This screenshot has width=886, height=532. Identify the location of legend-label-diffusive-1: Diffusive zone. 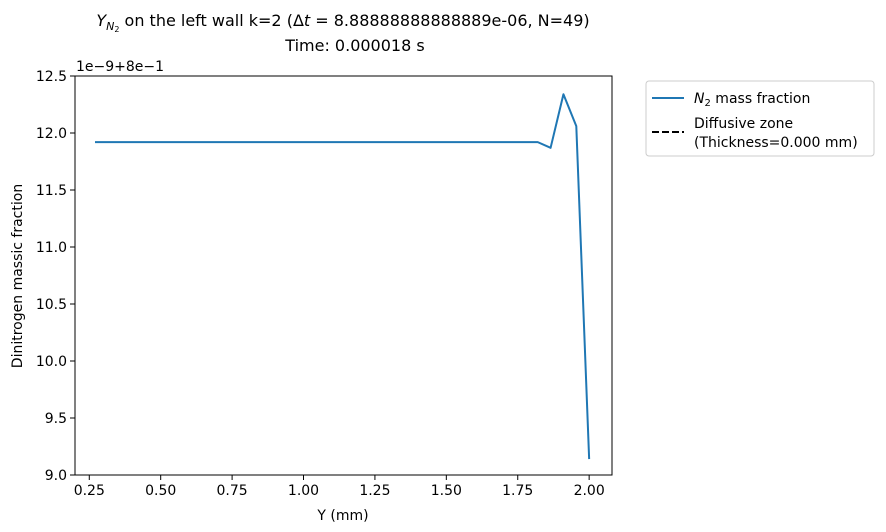
(743, 124).